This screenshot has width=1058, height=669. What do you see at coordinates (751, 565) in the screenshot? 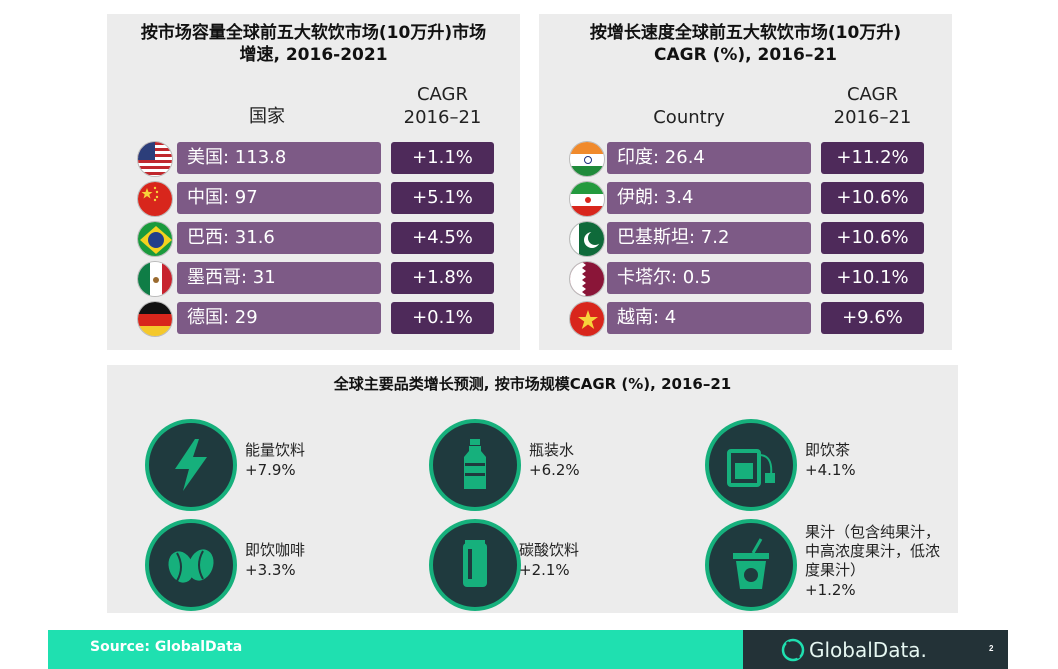
I see `juice-cup-icon` at bounding box center [751, 565].